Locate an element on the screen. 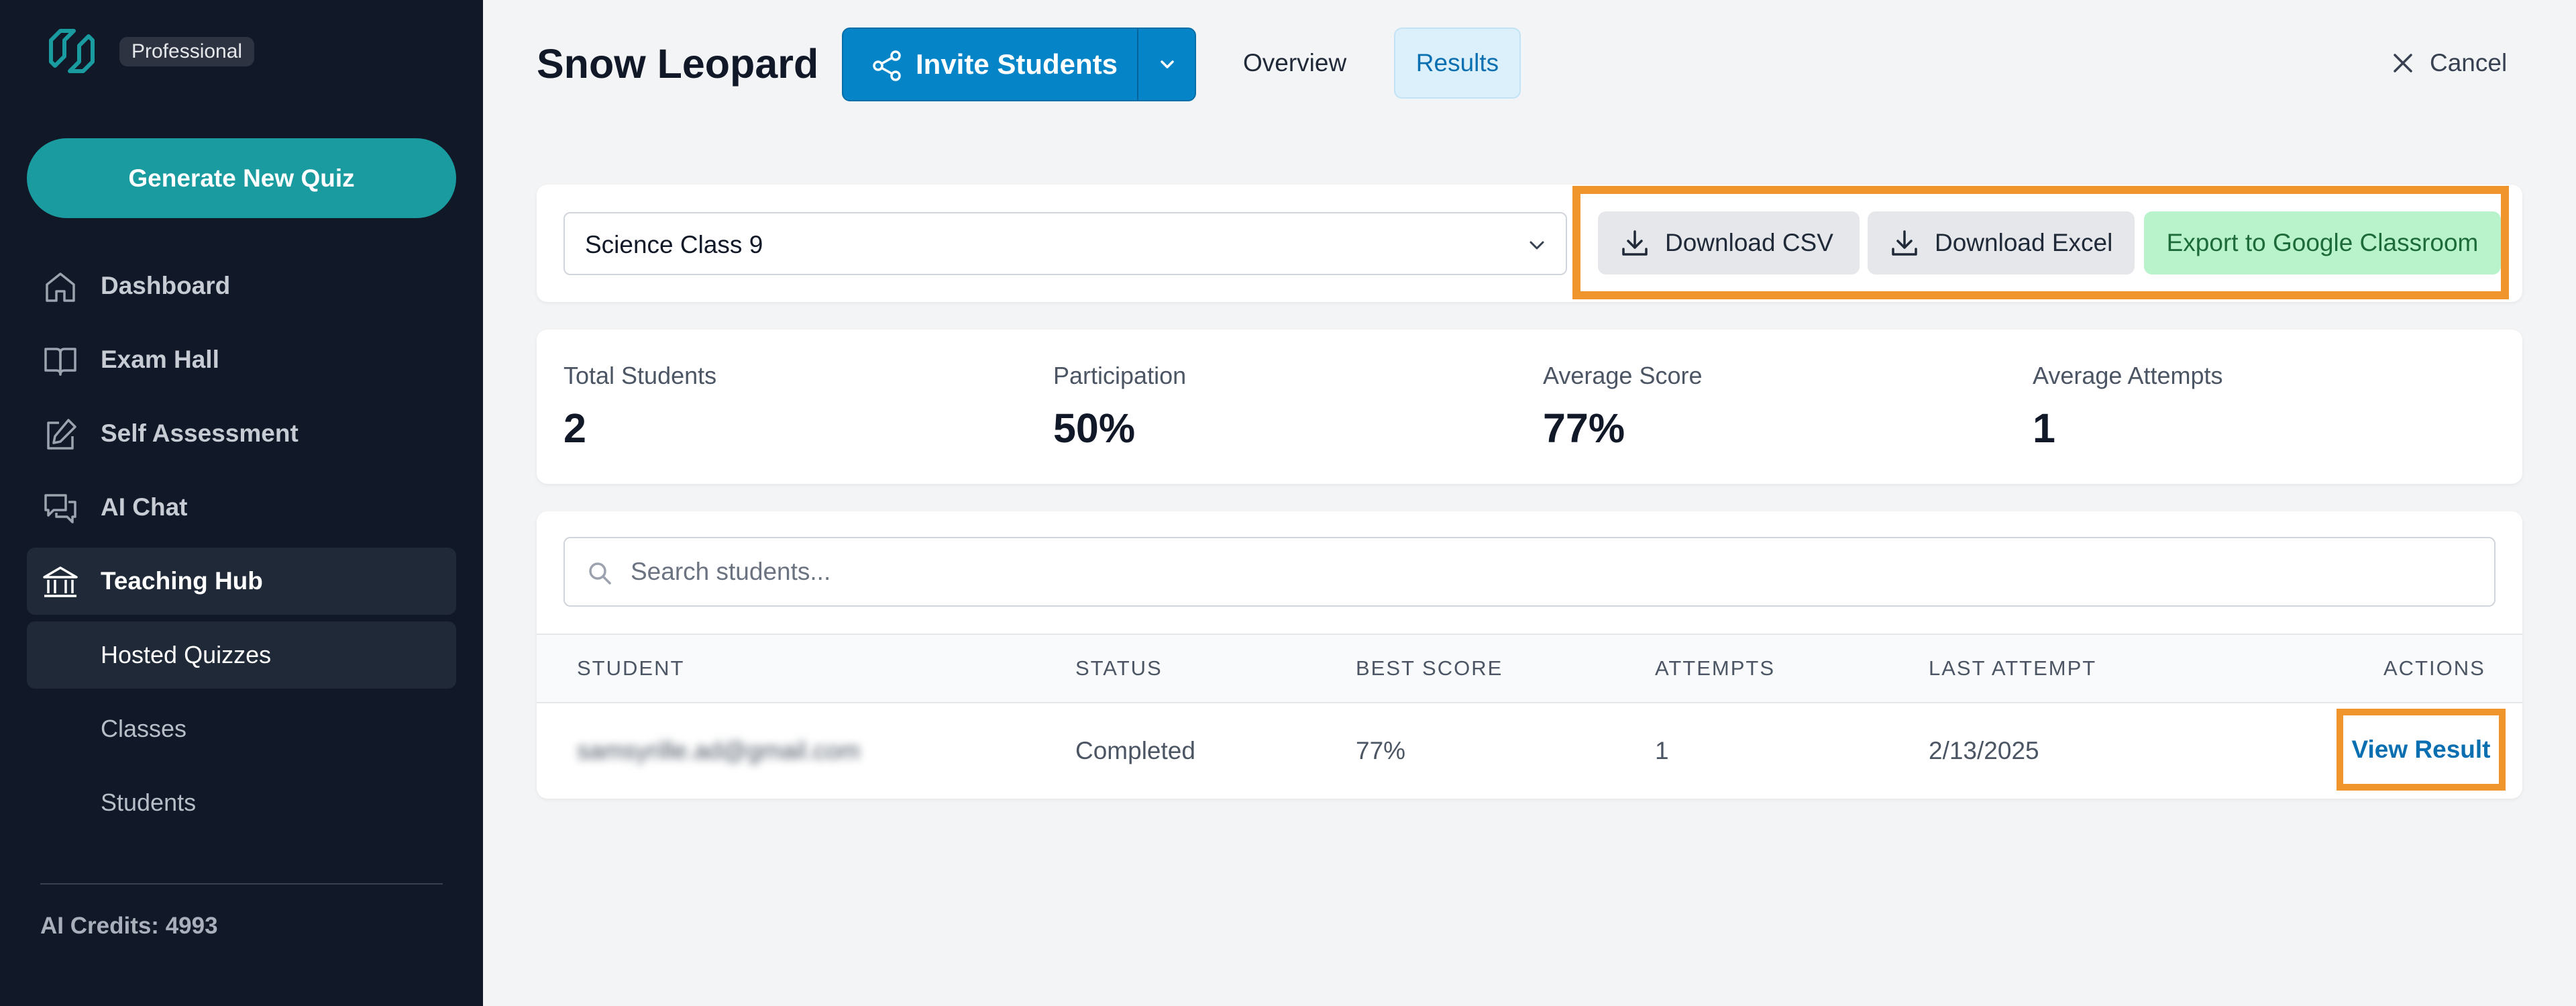 The height and width of the screenshot is (1006, 2576). plan-badge: Professional is located at coordinates (187, 51).